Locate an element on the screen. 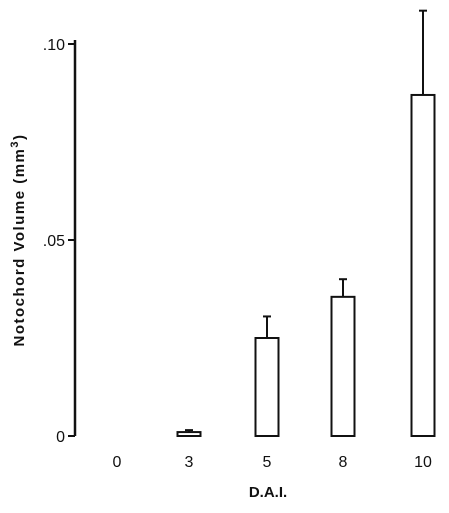 This screenshot has height=513, width=449. x-tick-labels: 0 3 5 8 10 is located at coordinates (272, 462).